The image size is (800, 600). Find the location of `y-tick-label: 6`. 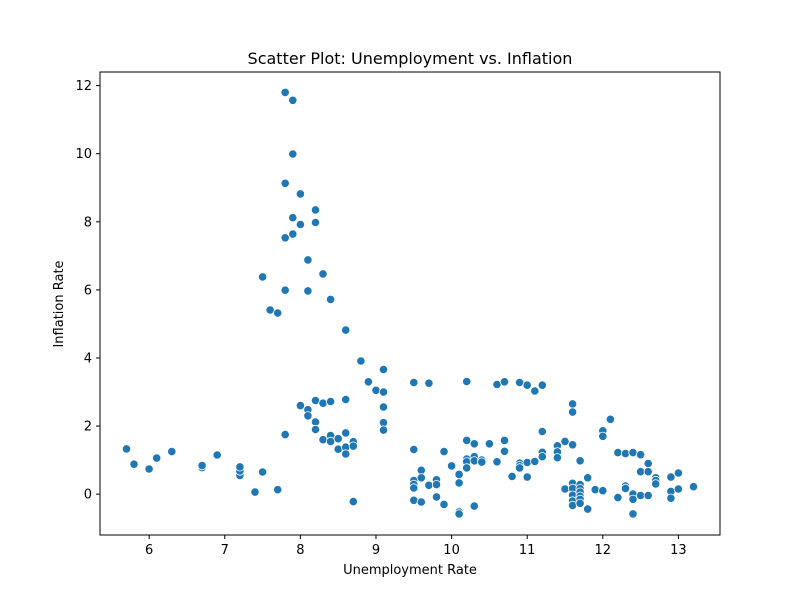

y-tick-label: 6 is located at coordinates (88, 290).